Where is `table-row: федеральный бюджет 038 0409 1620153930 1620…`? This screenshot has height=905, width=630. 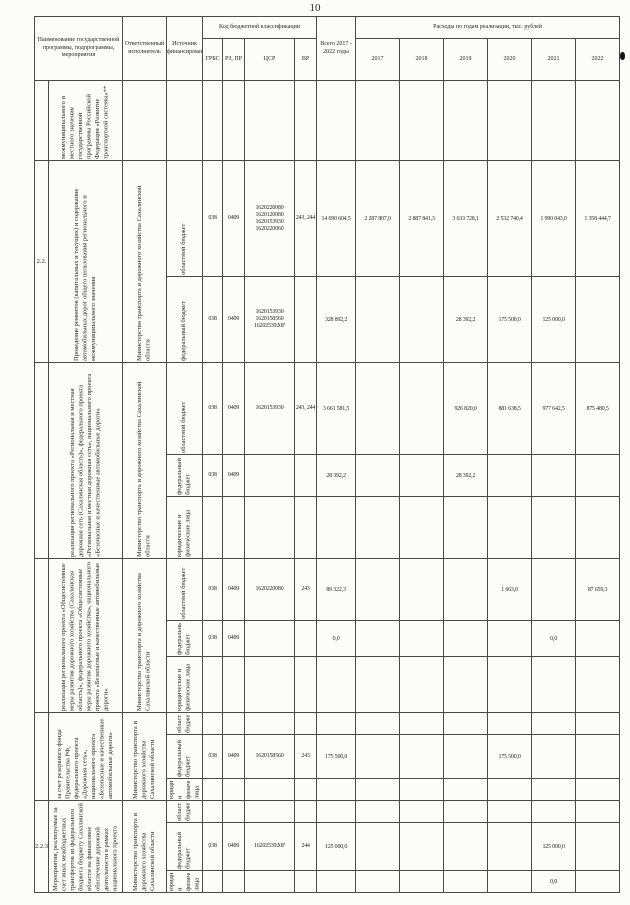 table-row: федеральный бюджет 038 0409 1620153930 1620… is located at coordinates (328, 319).